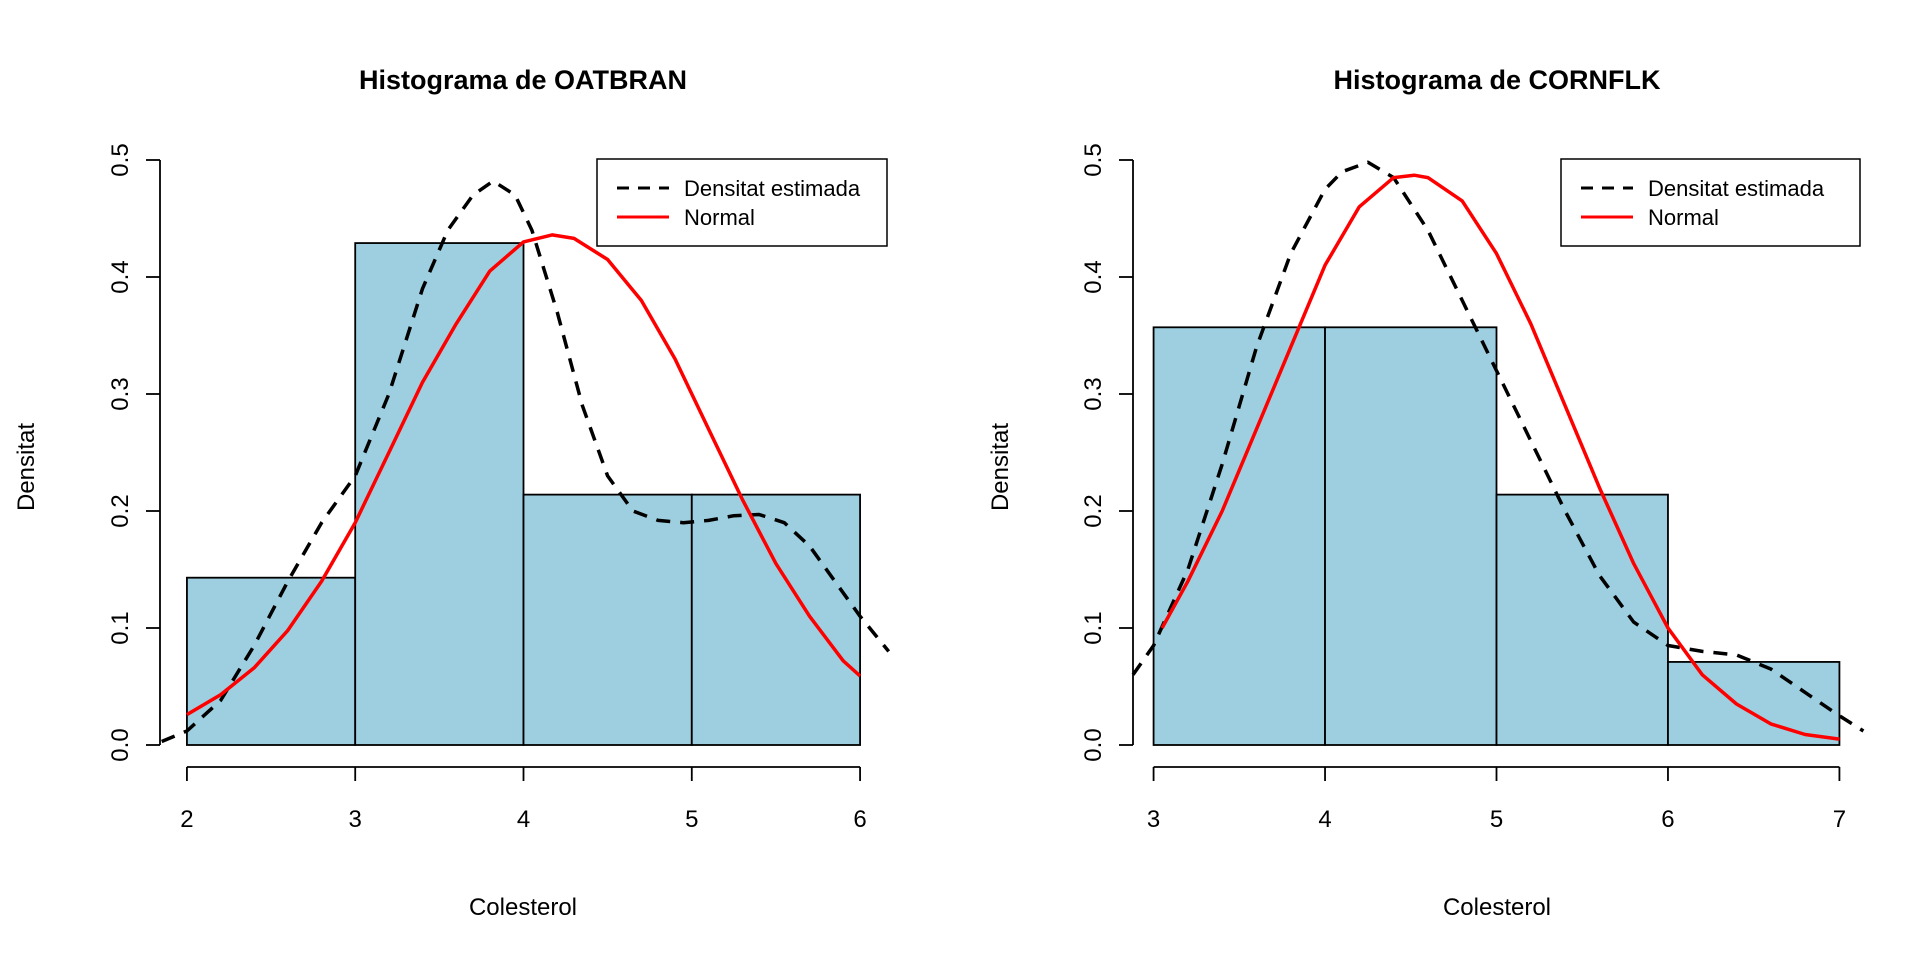 The height and width of the screenshot is (960, 1920). Describe the element at coordinates (523, 799) in the screenshot. I see `x-axis: 2 3 4 5 6` at that location.